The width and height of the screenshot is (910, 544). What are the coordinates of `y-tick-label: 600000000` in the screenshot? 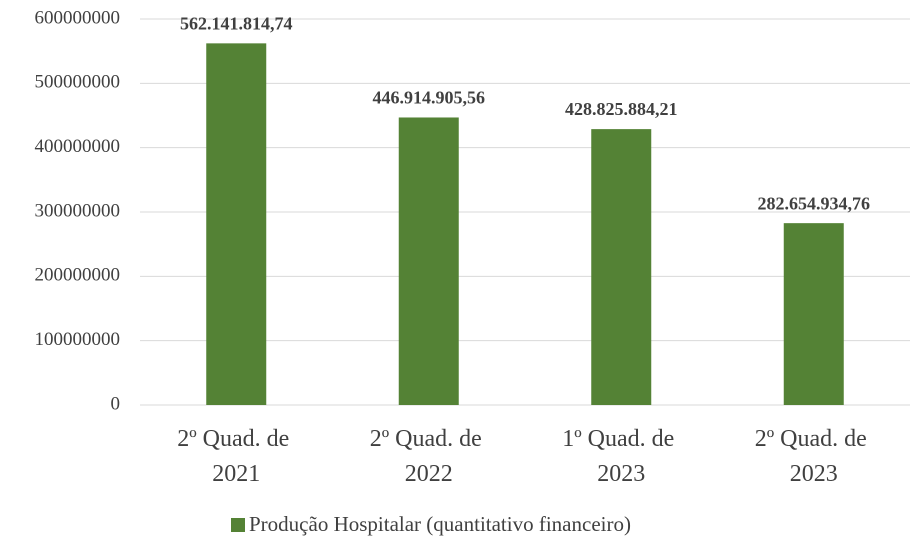 It's located at (78, 17).